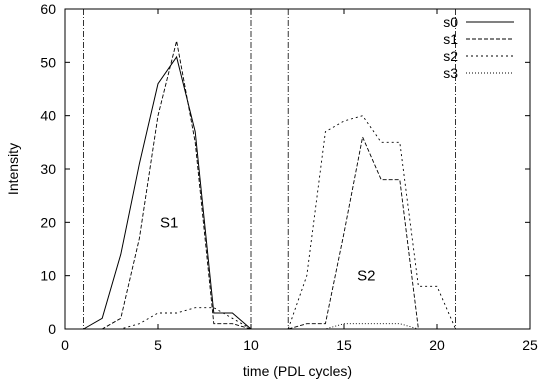 This screenshot has height=385, width=544. I want to click on y-axis-title: Intensity, so click(13, 169).